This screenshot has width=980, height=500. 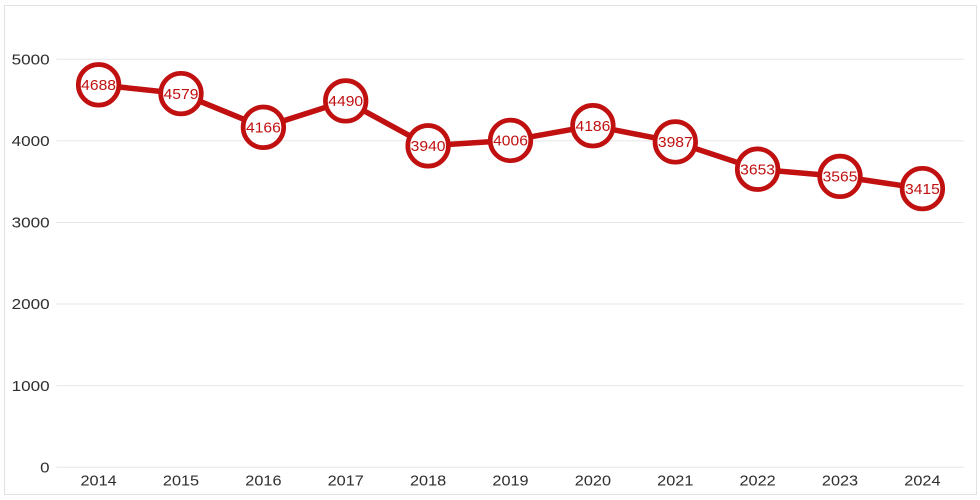 I want to click on svg-text: 3653, so click(x=757, y=169).